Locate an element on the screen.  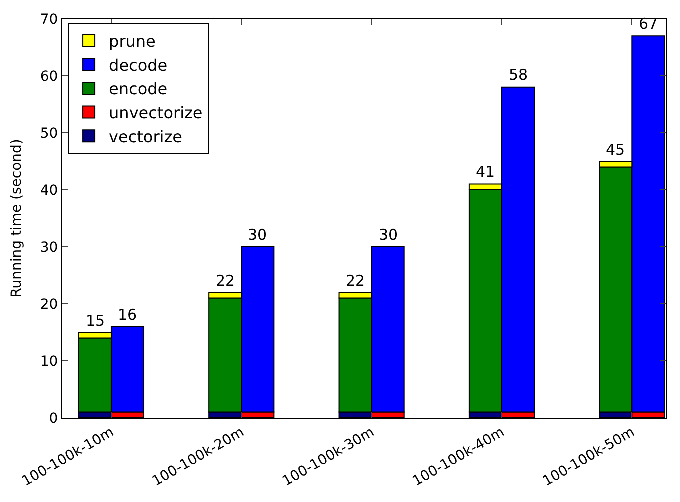
y-axis-title: Running time (second) is located at coordinates (16, 218).